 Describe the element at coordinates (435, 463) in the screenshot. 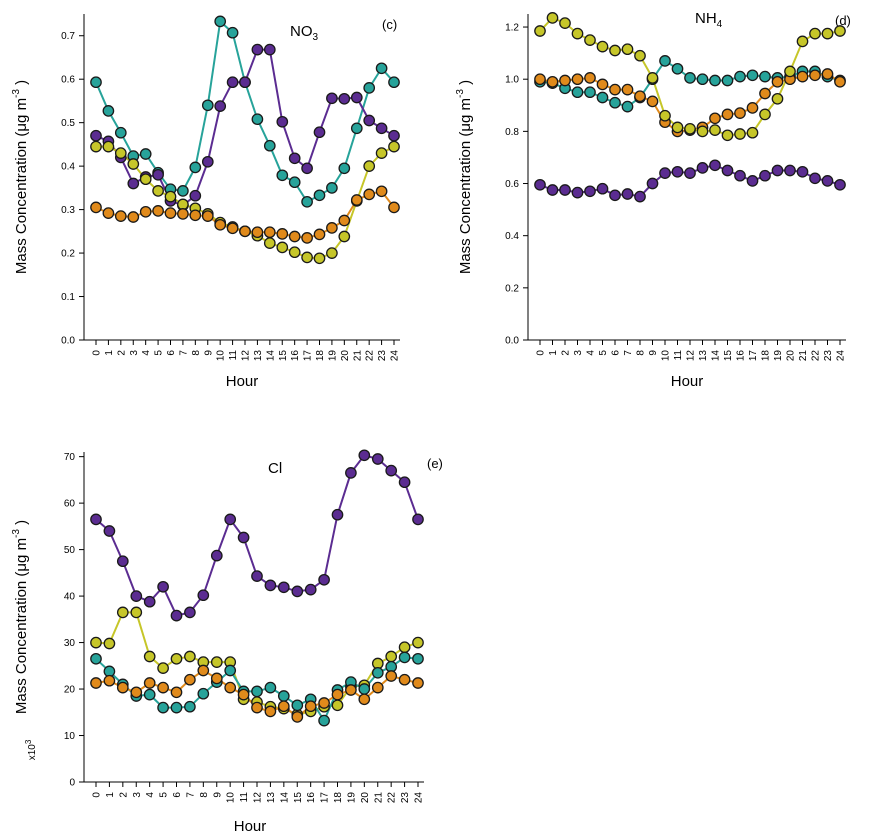

I see `panel-letter: (e)` at that location.